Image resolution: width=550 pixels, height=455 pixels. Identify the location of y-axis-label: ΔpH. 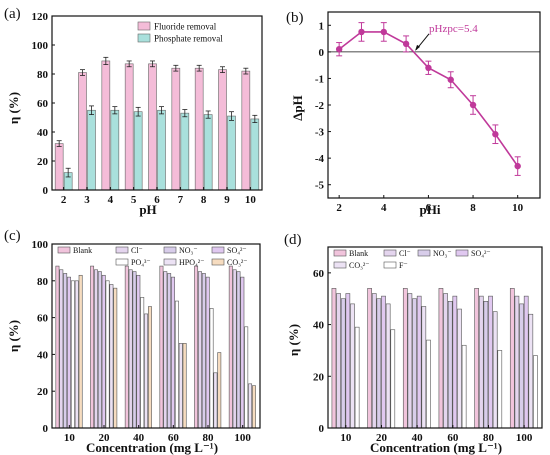
(297, 108).